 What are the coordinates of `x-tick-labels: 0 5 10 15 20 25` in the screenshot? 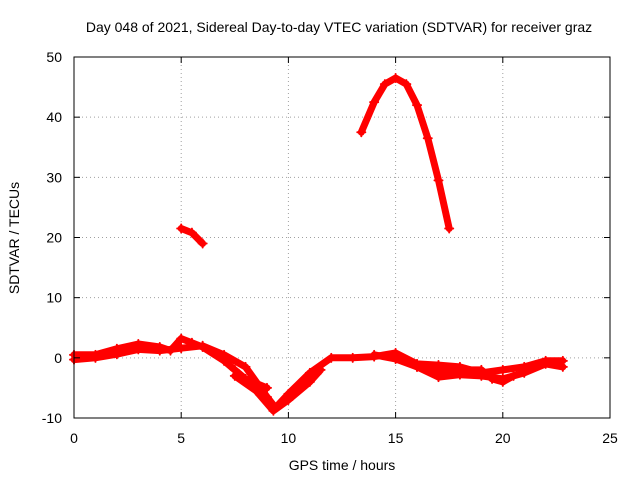 It's located at (344, 438).